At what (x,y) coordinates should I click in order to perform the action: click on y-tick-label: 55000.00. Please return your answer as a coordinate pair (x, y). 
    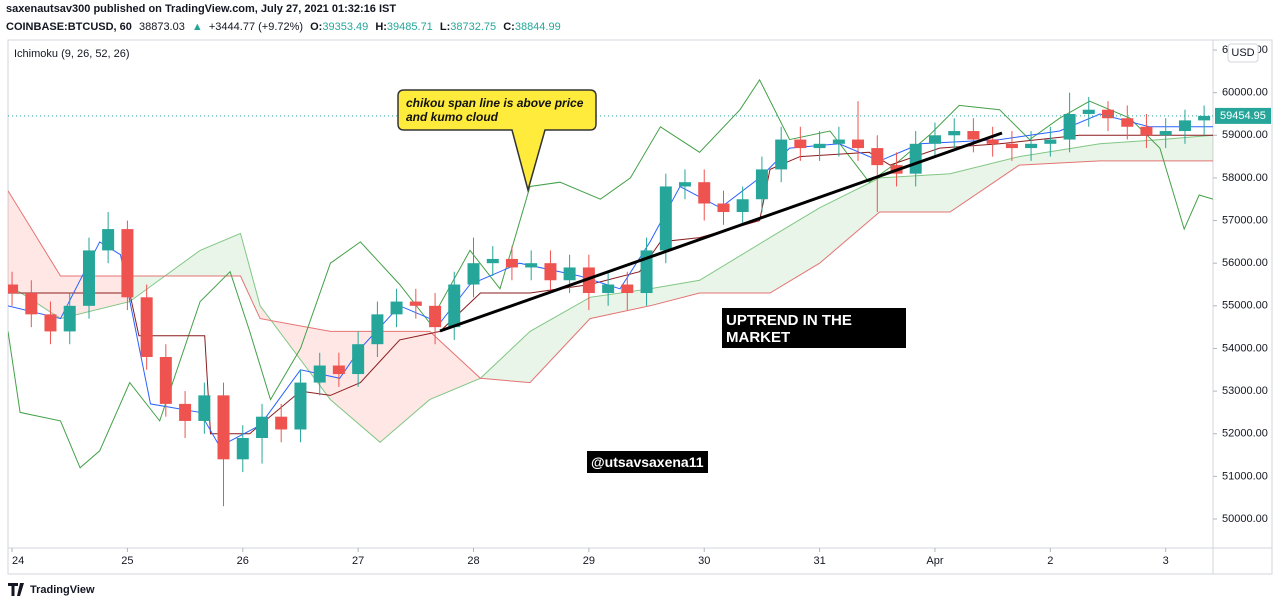
    Looking at the image, I should click on (1245, 306).